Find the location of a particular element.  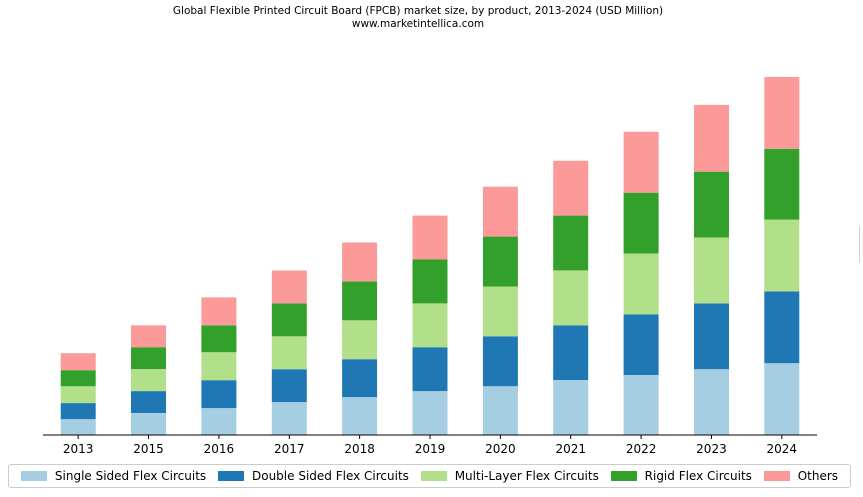

x-tick-label: 2013 is located at coordinates (78, 449).